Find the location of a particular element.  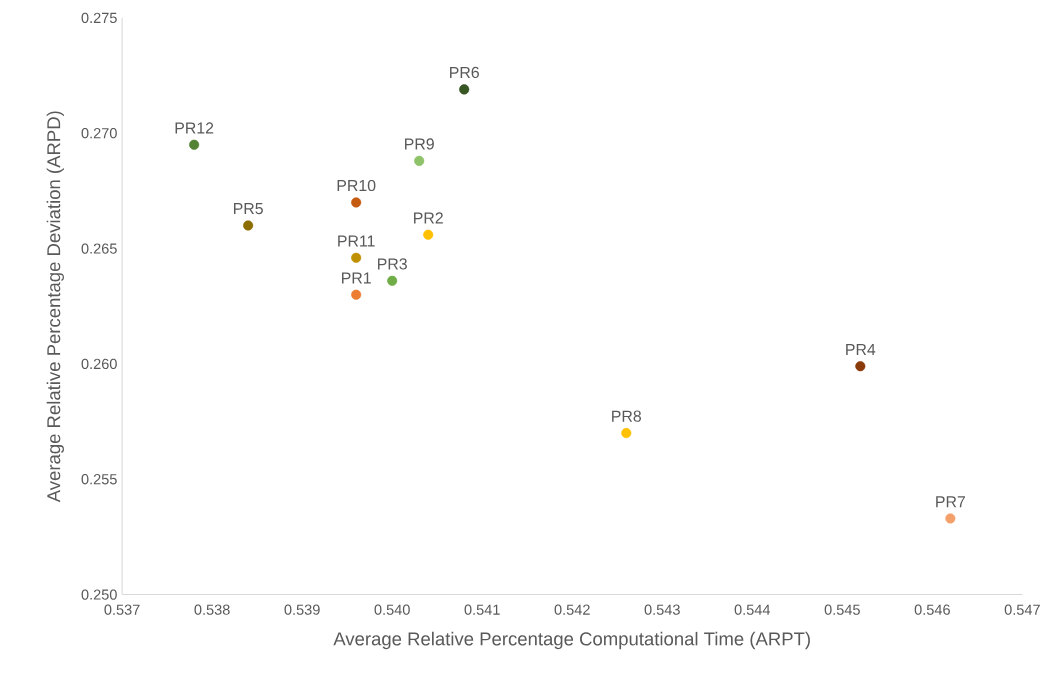

x-tick-label: 0.542 is located at coordinates (572, 609).